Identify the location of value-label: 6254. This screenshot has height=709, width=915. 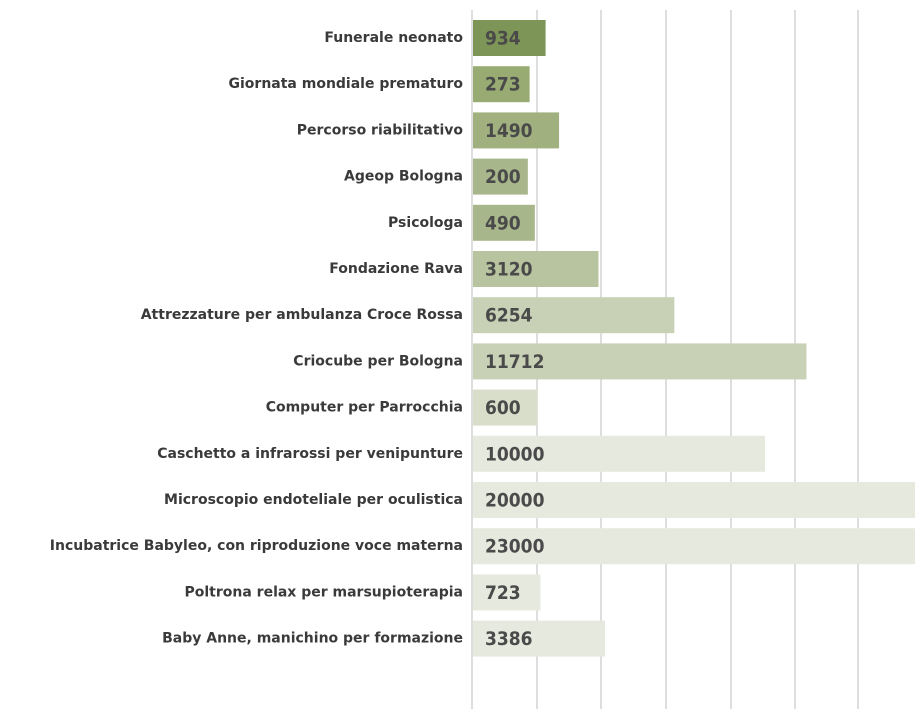
(509, 316).